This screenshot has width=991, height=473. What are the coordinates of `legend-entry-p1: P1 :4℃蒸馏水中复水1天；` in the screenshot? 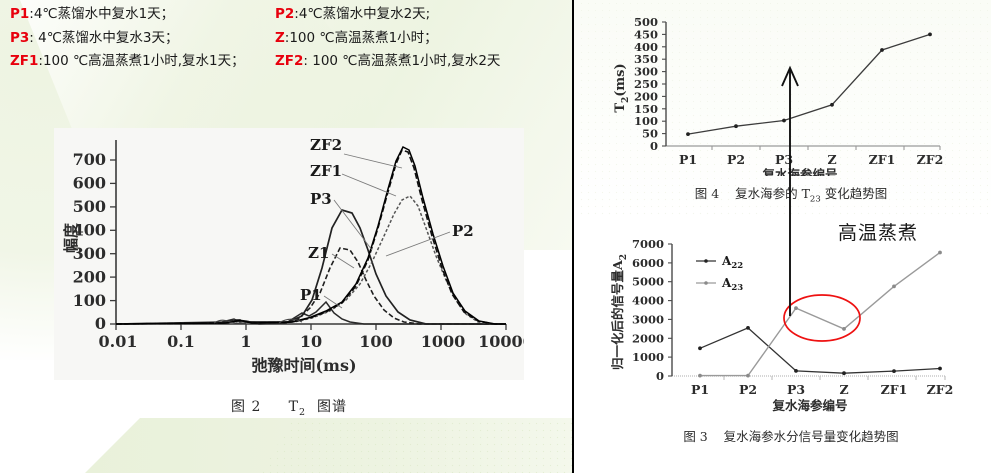 It's located at (142, 14).